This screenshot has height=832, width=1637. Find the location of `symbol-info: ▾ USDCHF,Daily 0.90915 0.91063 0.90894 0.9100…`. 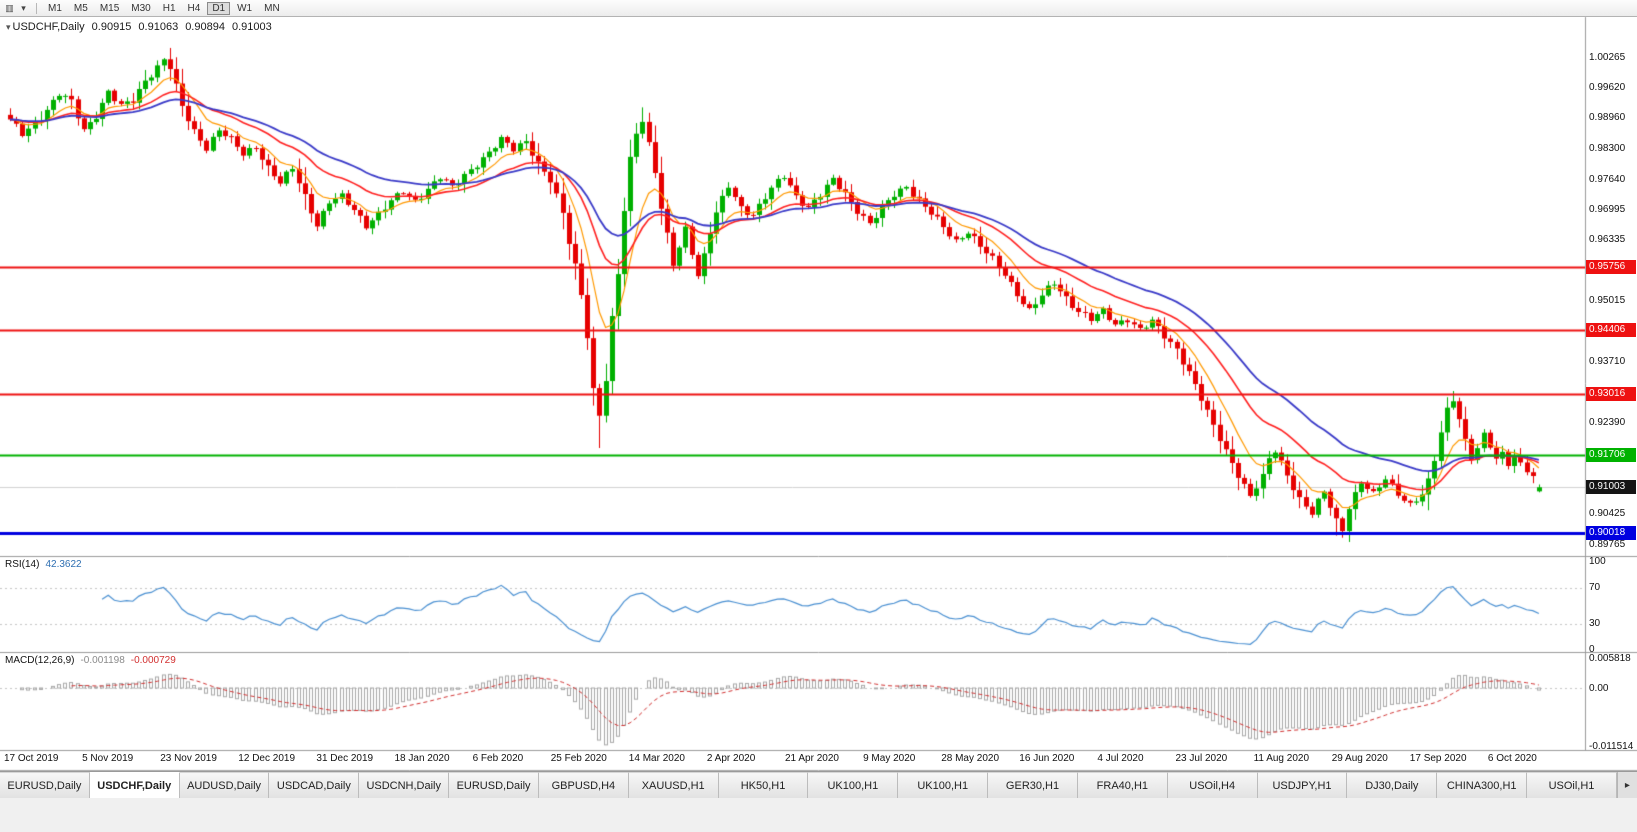

symbol-info: ▾ USDCHF,Daily 0.90915 0.91063 0.90894 0.9100… is located at coordinates (139, 27).